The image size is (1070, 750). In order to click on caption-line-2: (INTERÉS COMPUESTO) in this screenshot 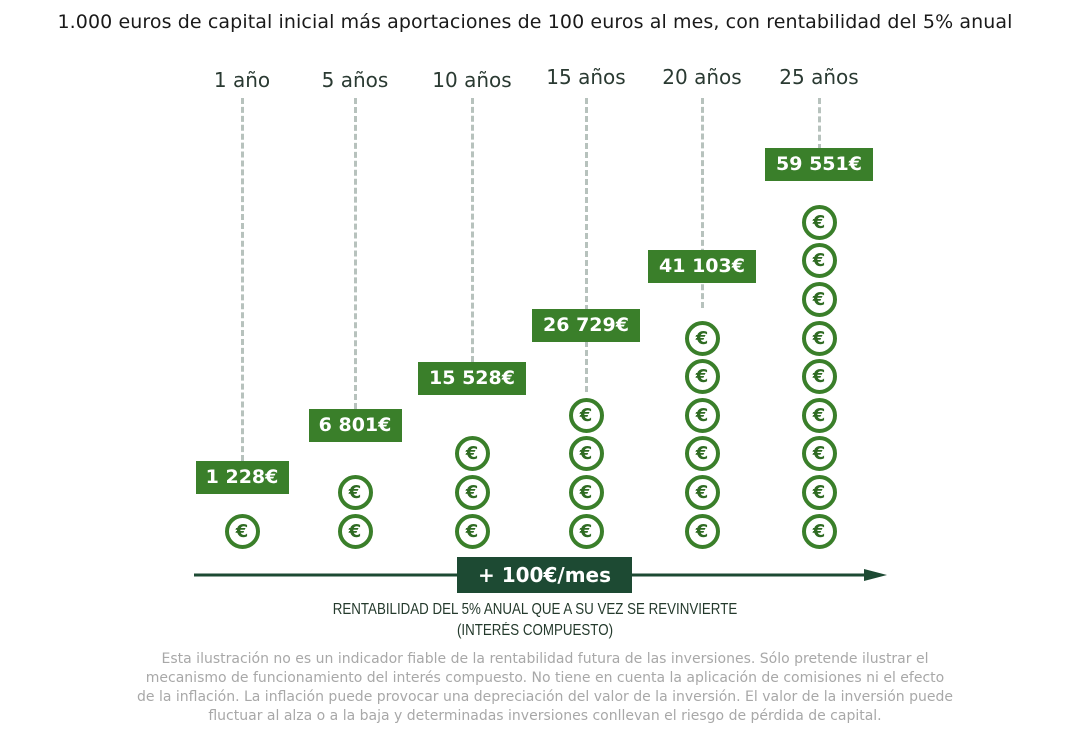, I will do `click(535, 630)`.